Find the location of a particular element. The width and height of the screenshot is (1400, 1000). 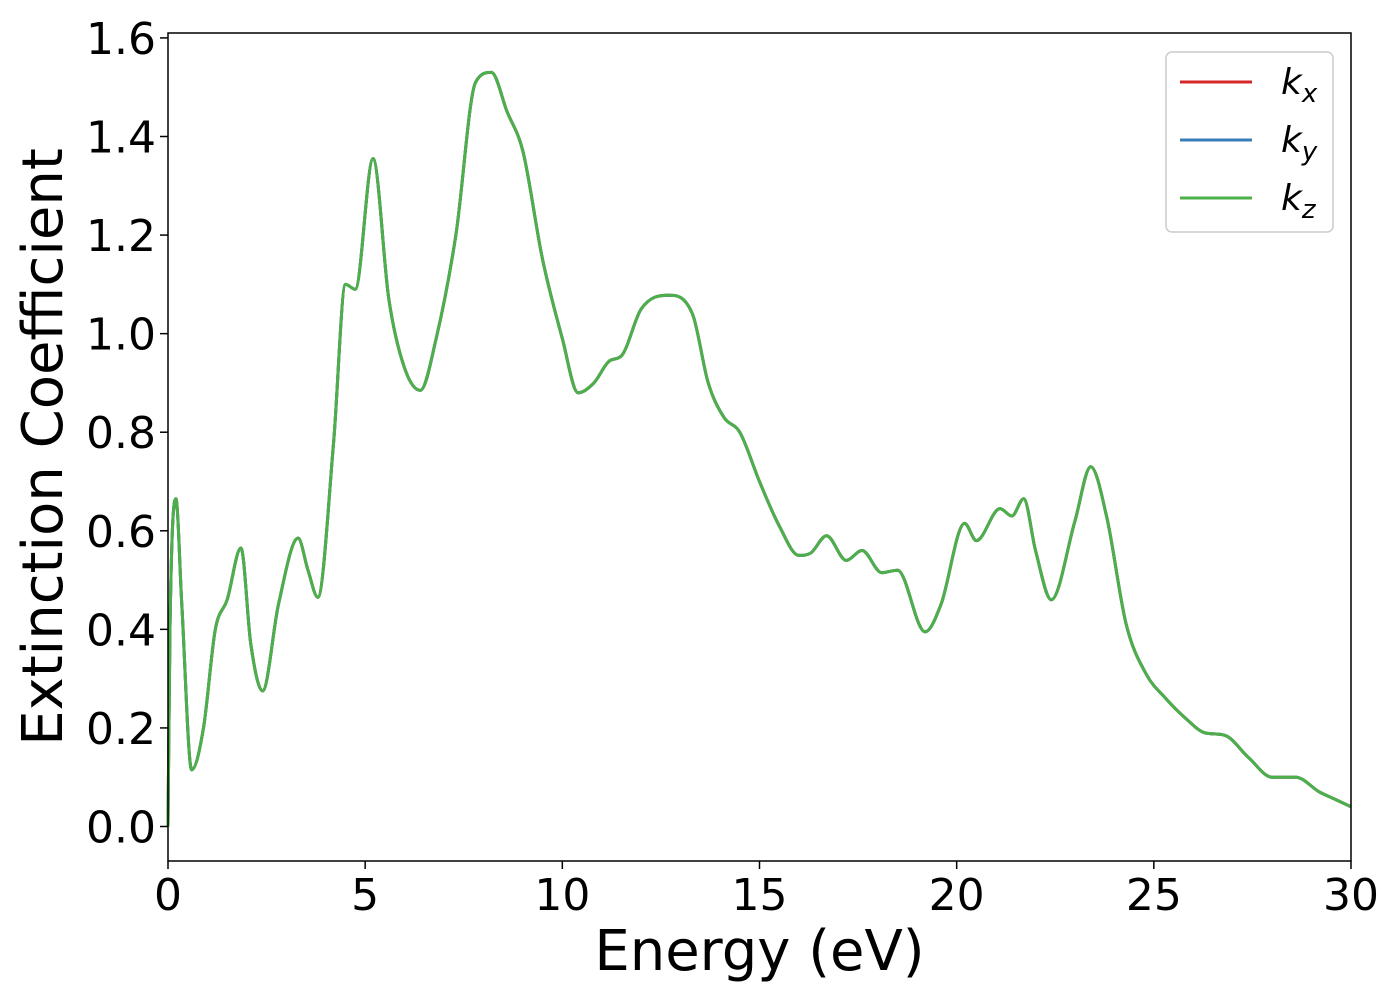

y-tick-label: 0.6 is located at coordinates (121, 532).